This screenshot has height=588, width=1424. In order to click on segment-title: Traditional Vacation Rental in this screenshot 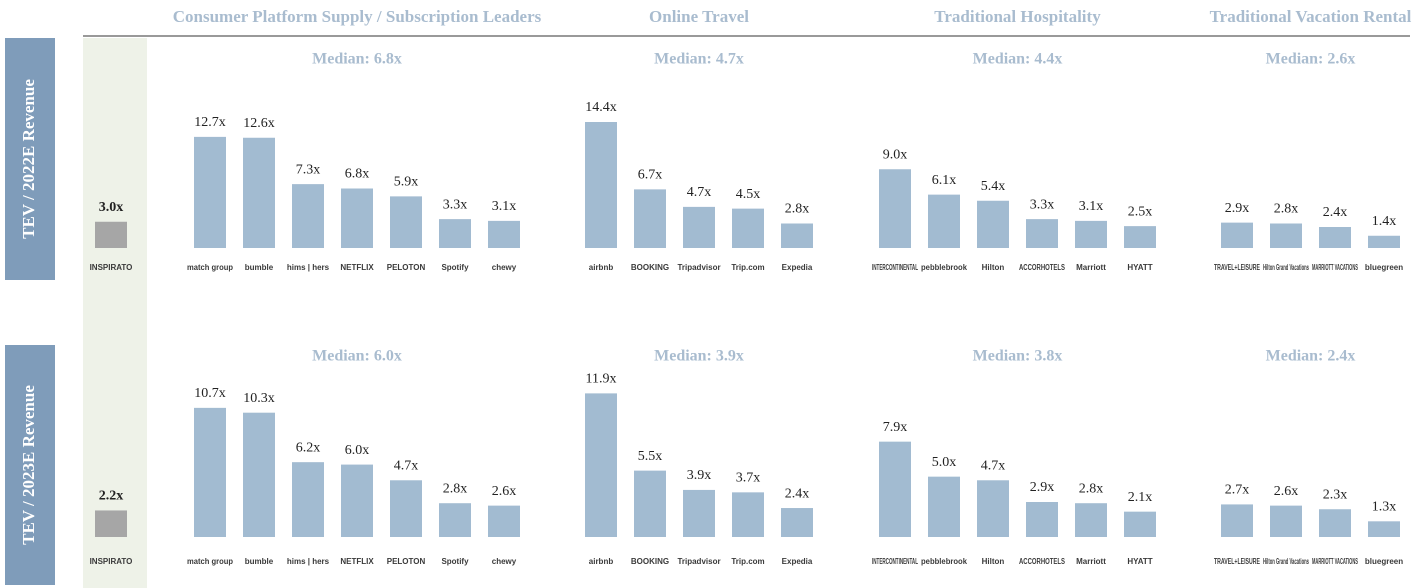, I will do `click(1311, 16)`.